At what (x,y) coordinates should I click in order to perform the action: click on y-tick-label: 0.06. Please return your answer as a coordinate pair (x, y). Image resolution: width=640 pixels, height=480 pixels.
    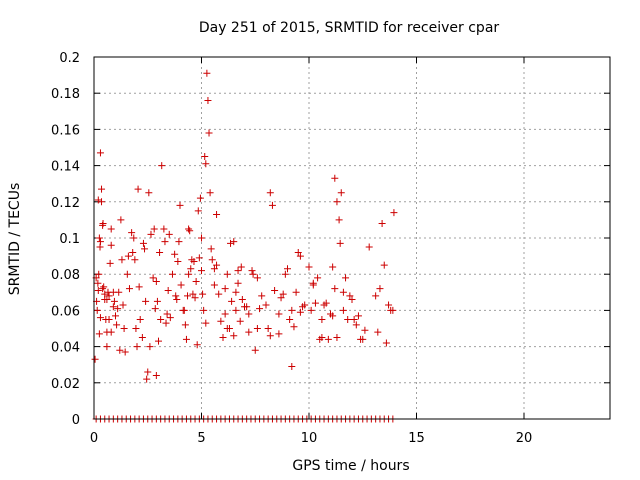
    Looking at the image, I should click on (65, 311).